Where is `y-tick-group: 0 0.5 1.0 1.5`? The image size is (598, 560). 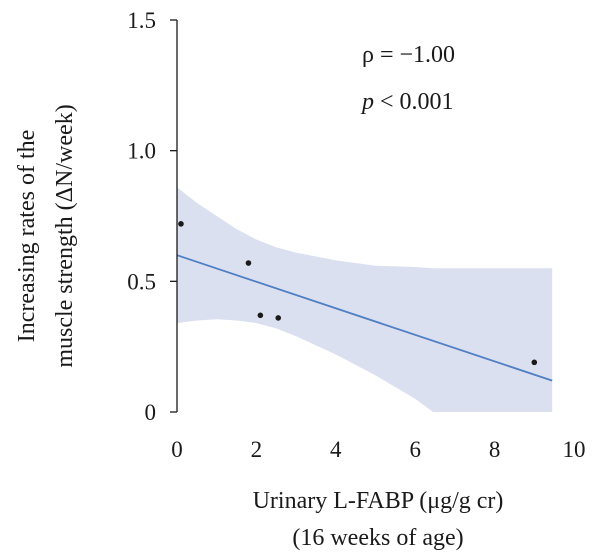
y-tick-group: 0 0.5 1.0 1.5 is located at coordinates (152, 216).